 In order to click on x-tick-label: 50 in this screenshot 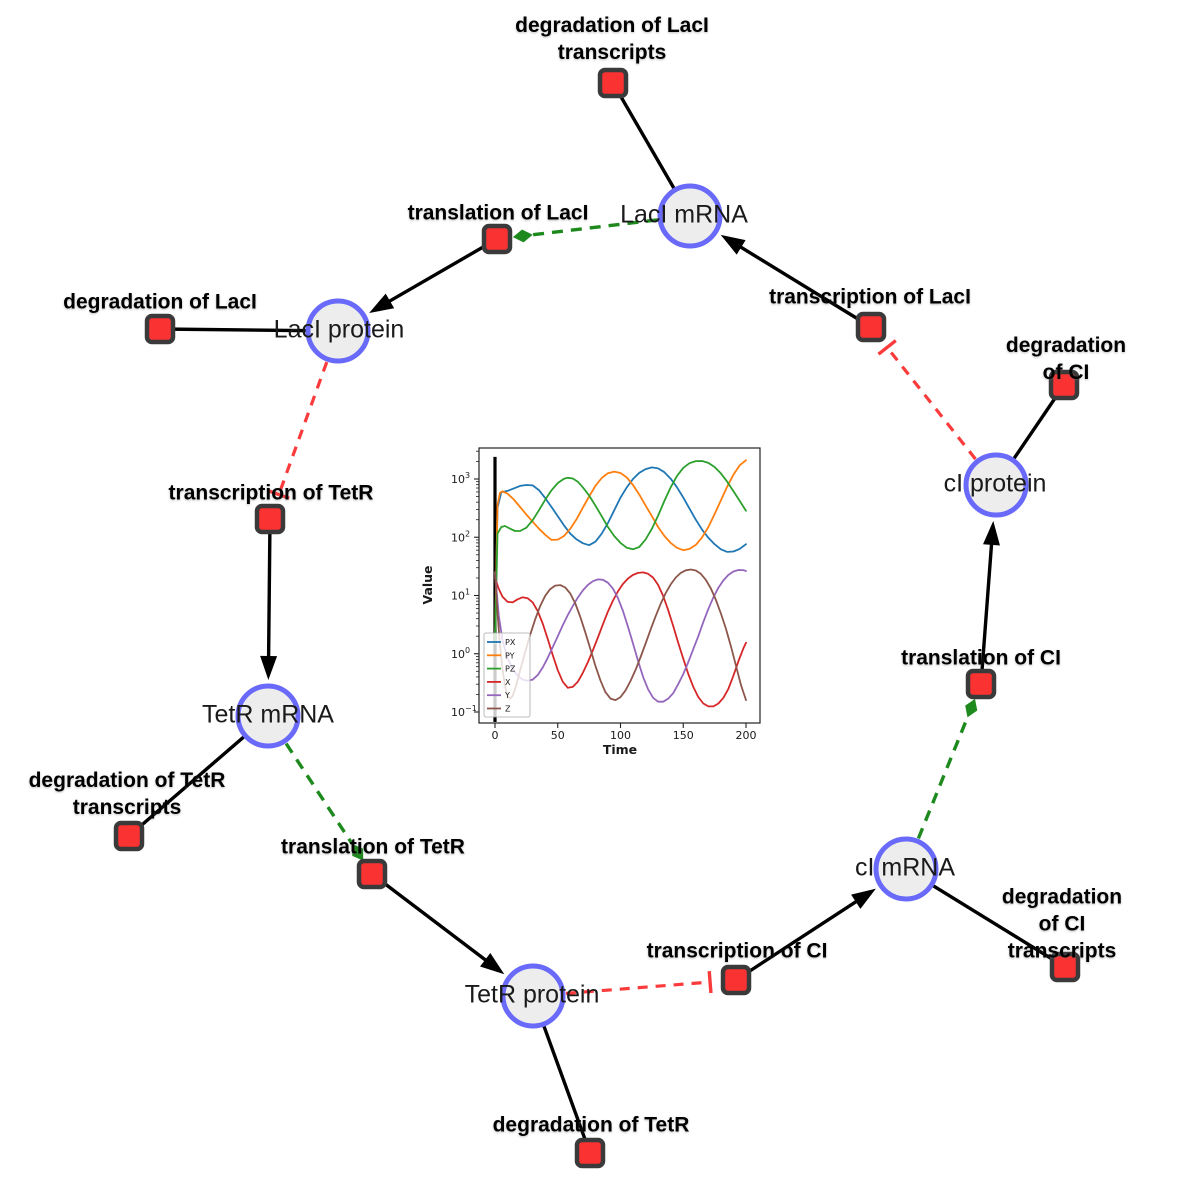, I will do `click(558, 735)`.